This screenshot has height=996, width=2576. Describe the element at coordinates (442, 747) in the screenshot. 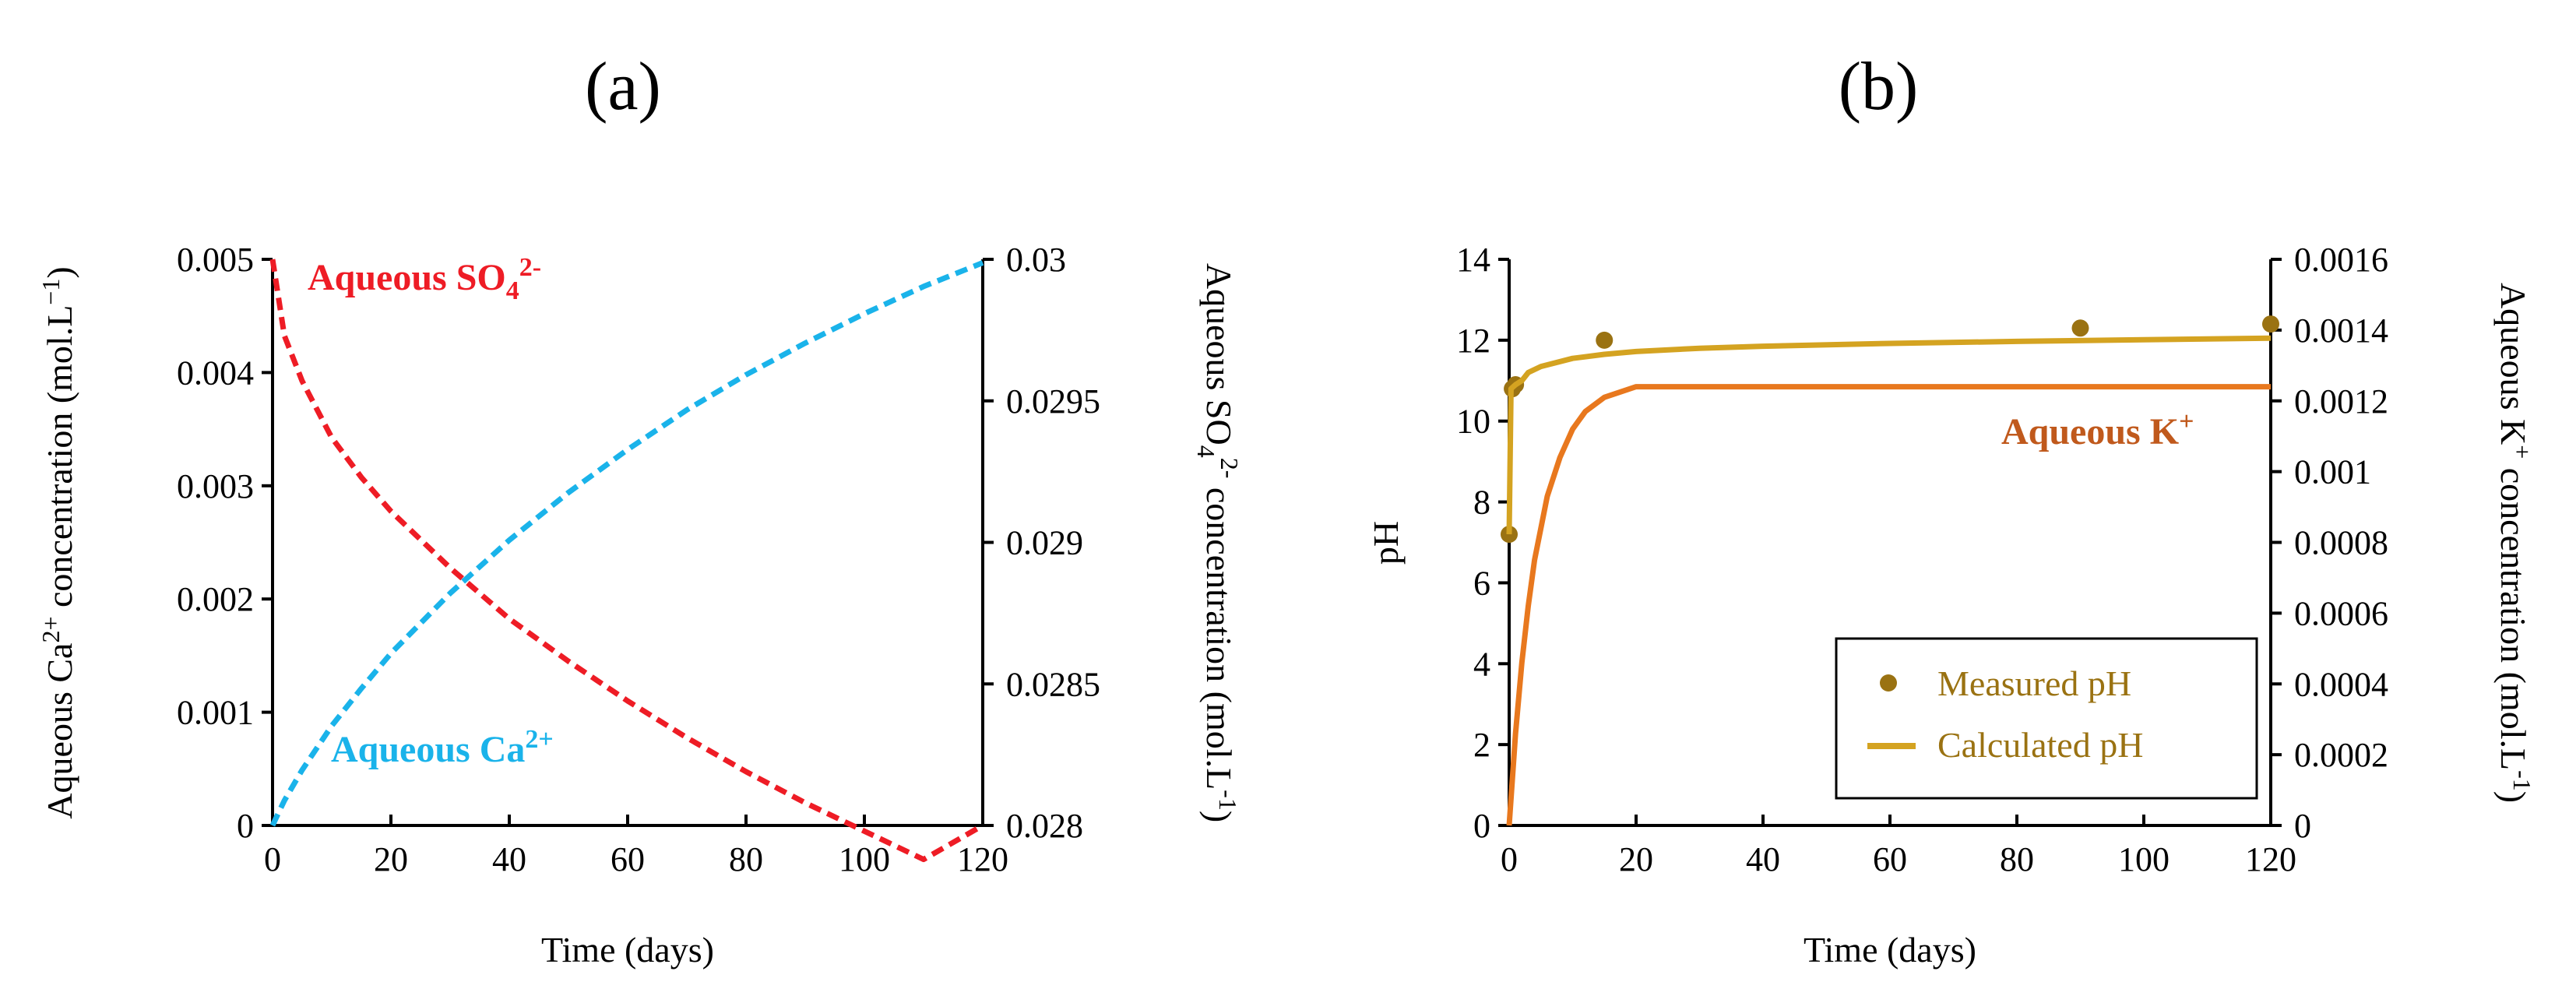

I see `panel-a-series-label-ca: Aqueous Ca2+` at that location.